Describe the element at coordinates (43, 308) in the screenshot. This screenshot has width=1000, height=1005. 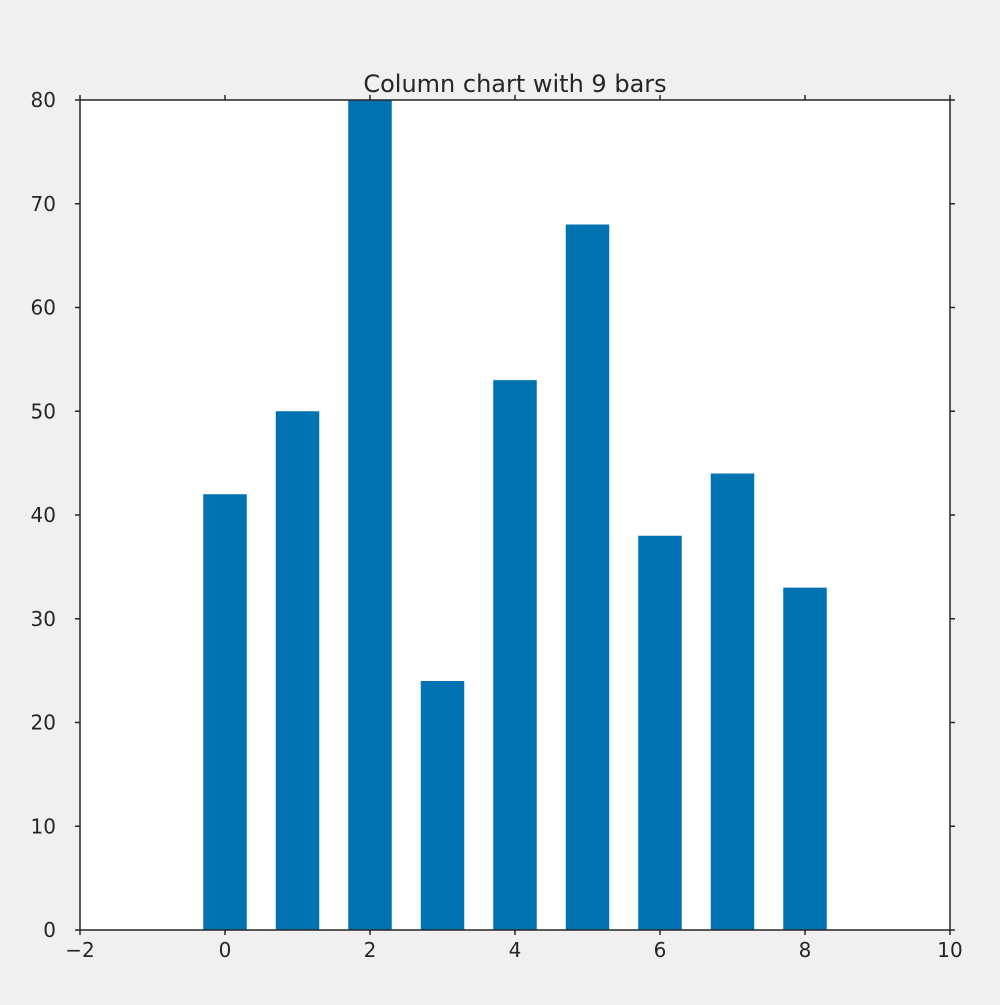
I see `y-tick-label: 60` at that location.